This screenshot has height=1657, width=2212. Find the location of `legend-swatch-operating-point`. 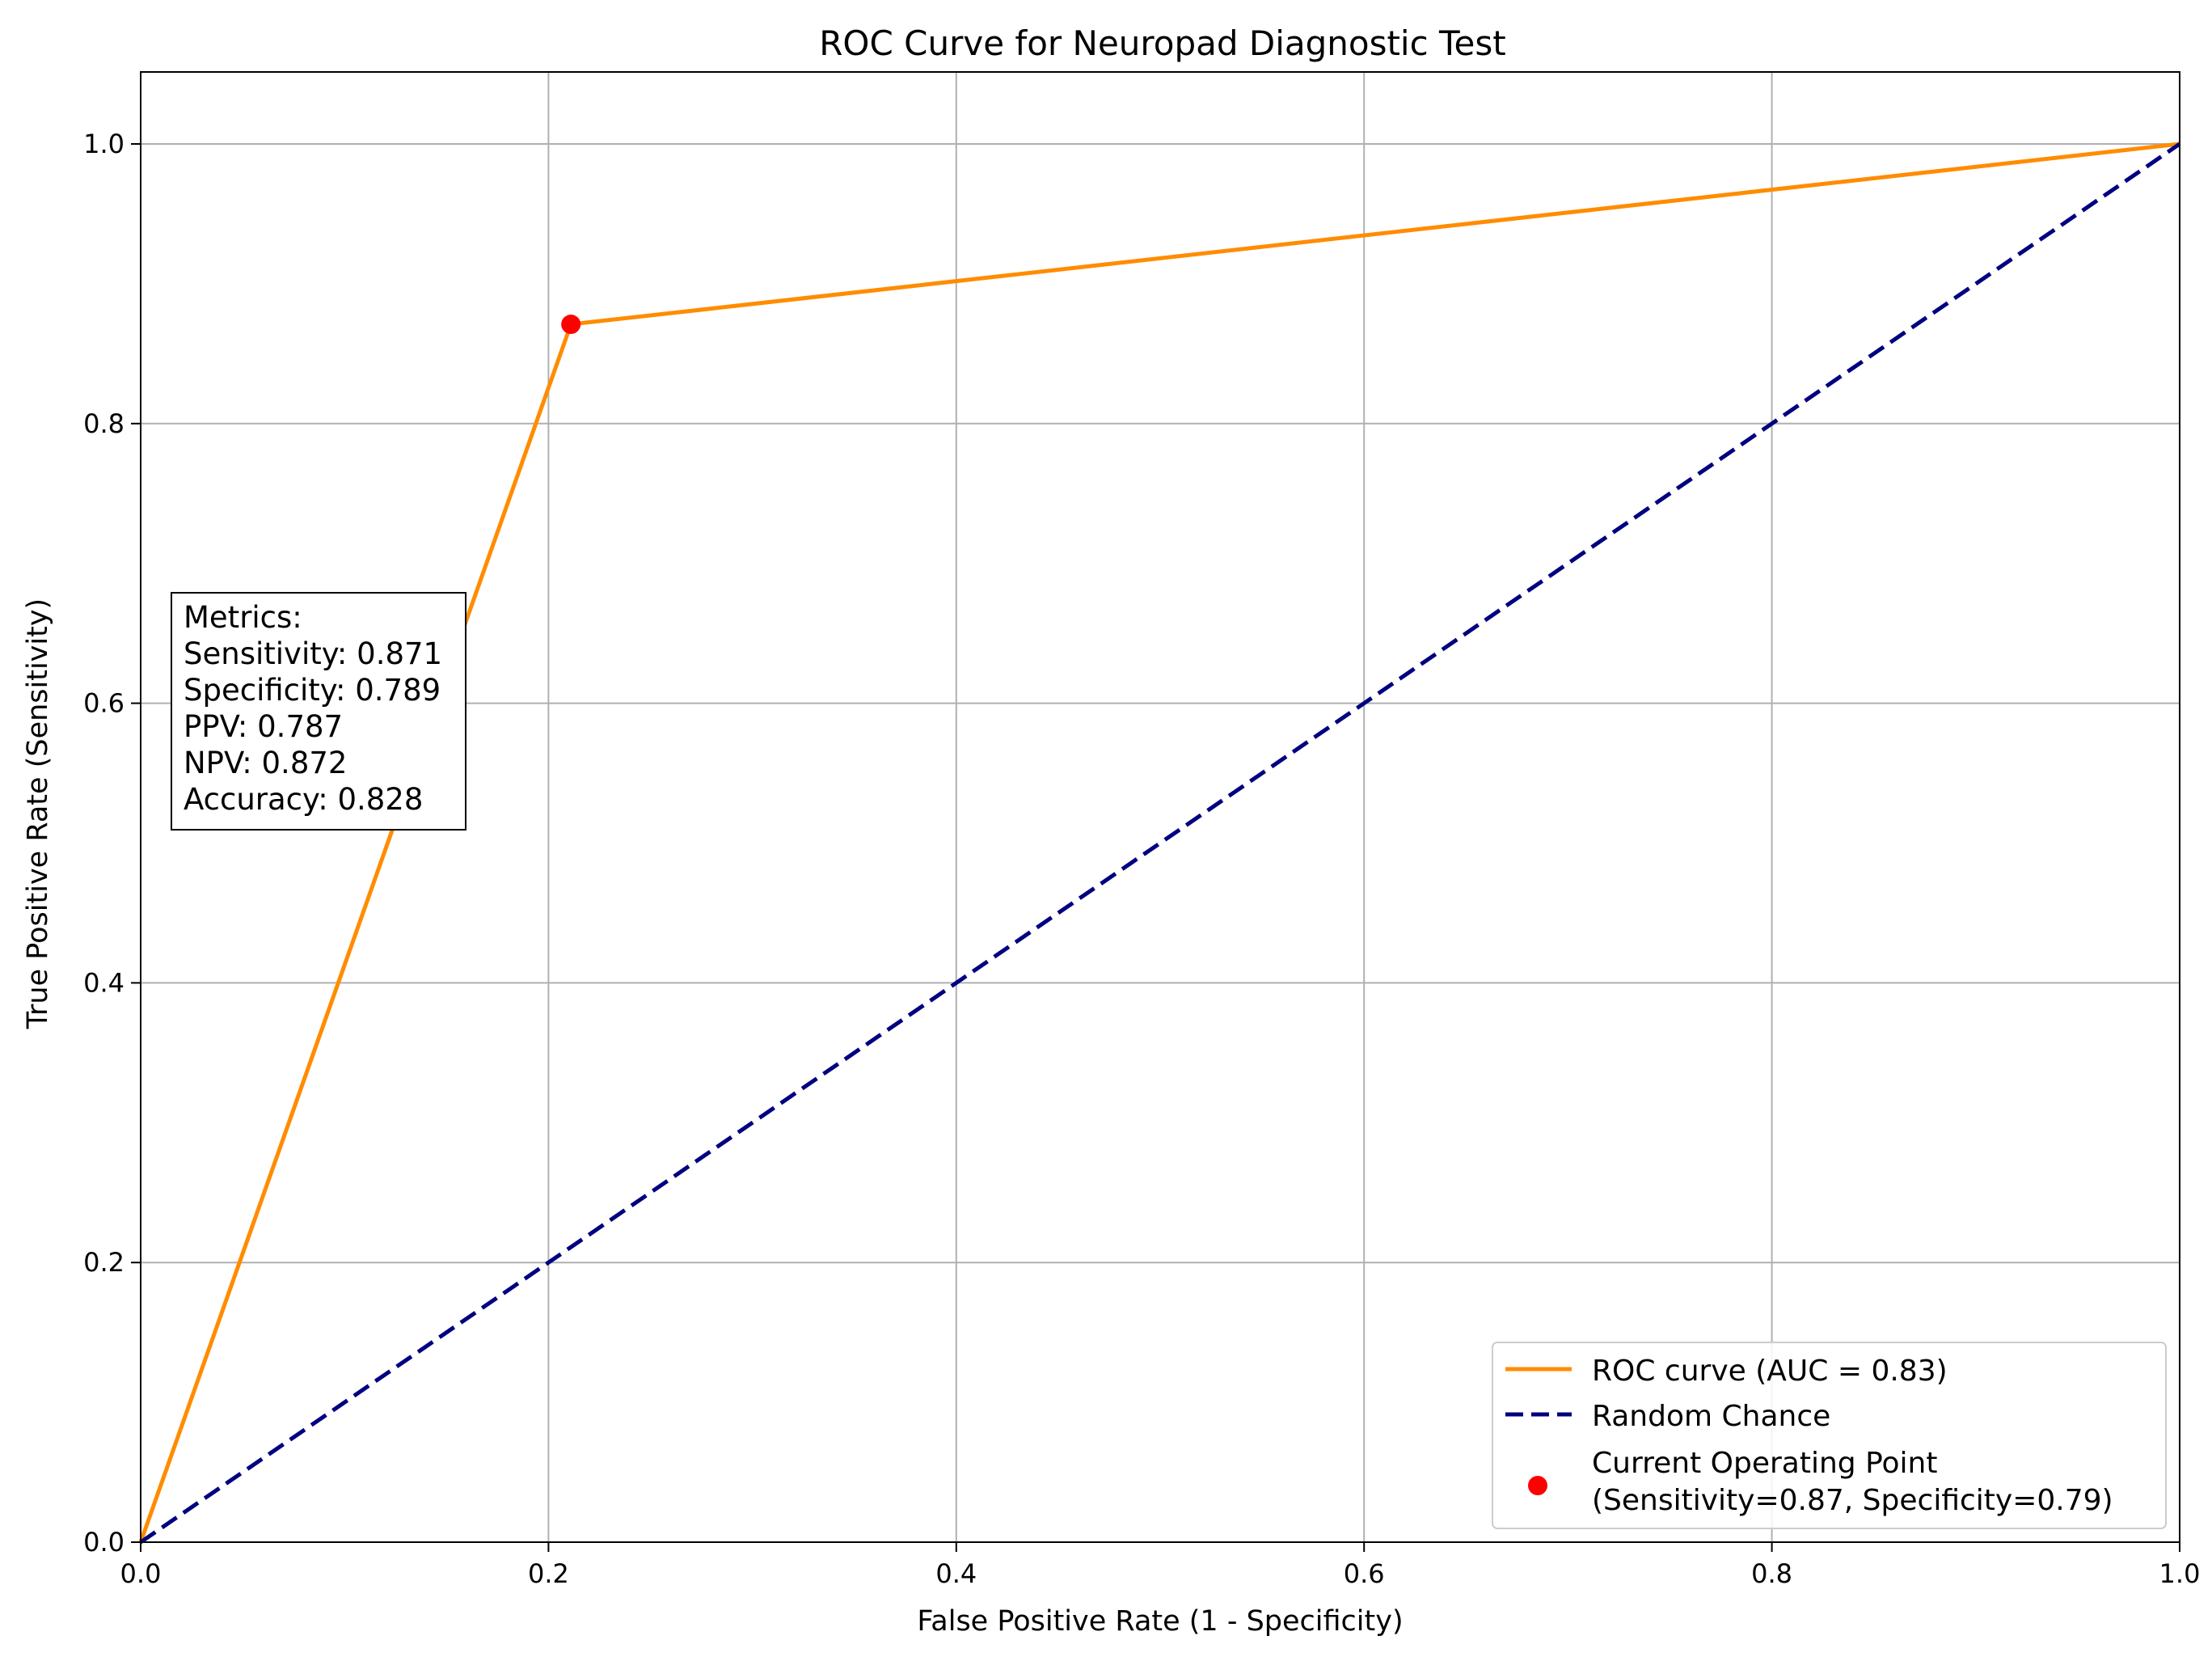

legend-swatch-operating-point is located at coordinates (1537, 1485).